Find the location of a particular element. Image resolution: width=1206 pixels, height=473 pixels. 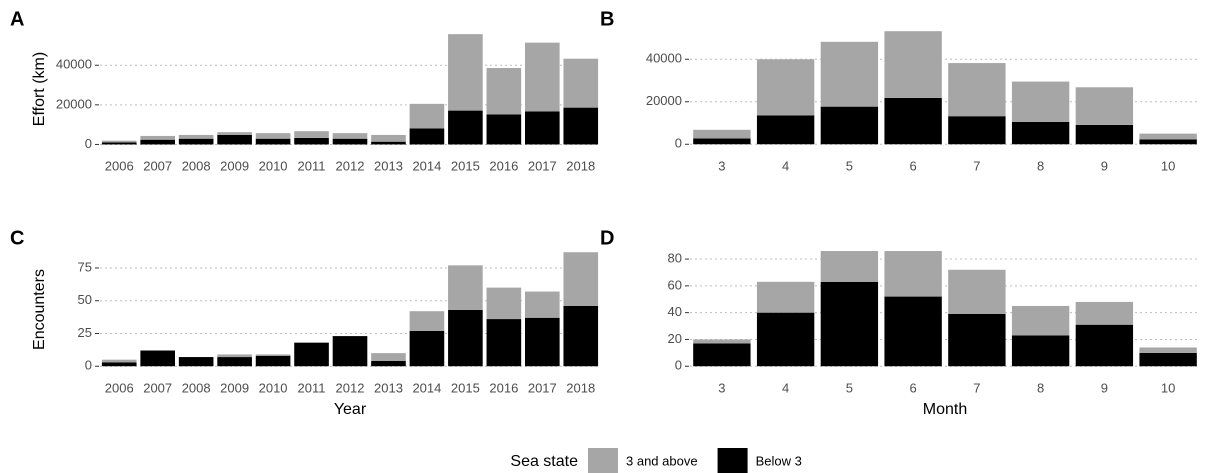

x-tick-label: 4 is located at coordinates (785, 165).